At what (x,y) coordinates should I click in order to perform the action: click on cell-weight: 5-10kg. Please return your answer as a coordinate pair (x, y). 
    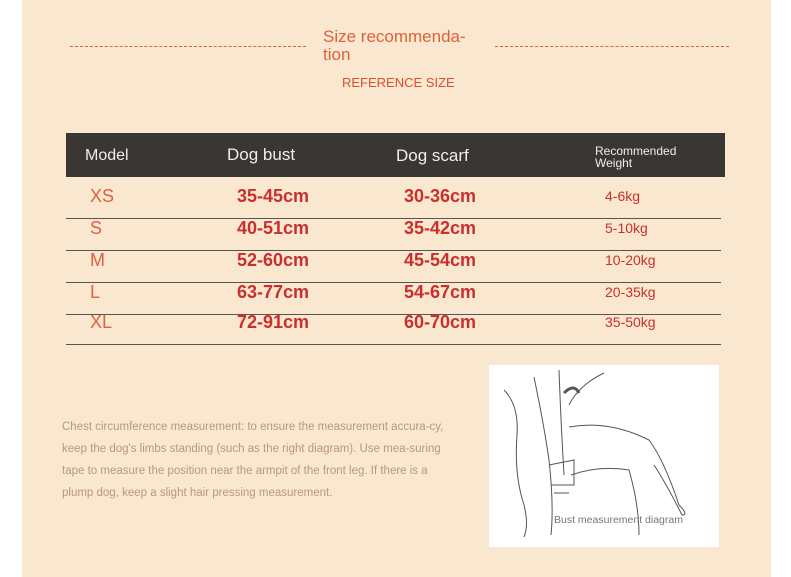
    Looking at the image, I should click on (626, 228).